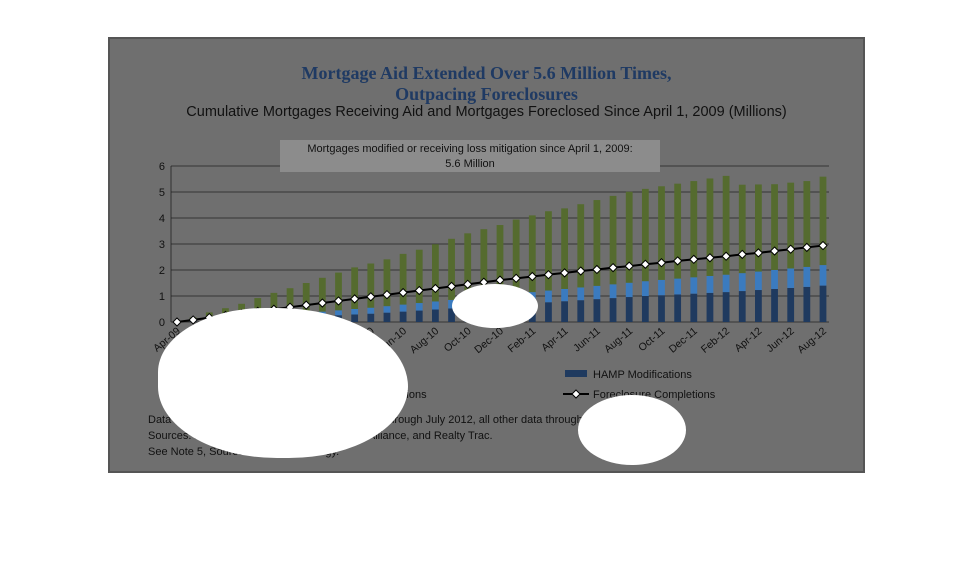 Image resolution: width=974 pixels, height=568 pixels. Describe the element at coordinates (554, 339) in the screenshot. I see `x-tick-label-Apr-11: Apr-11` at that location.